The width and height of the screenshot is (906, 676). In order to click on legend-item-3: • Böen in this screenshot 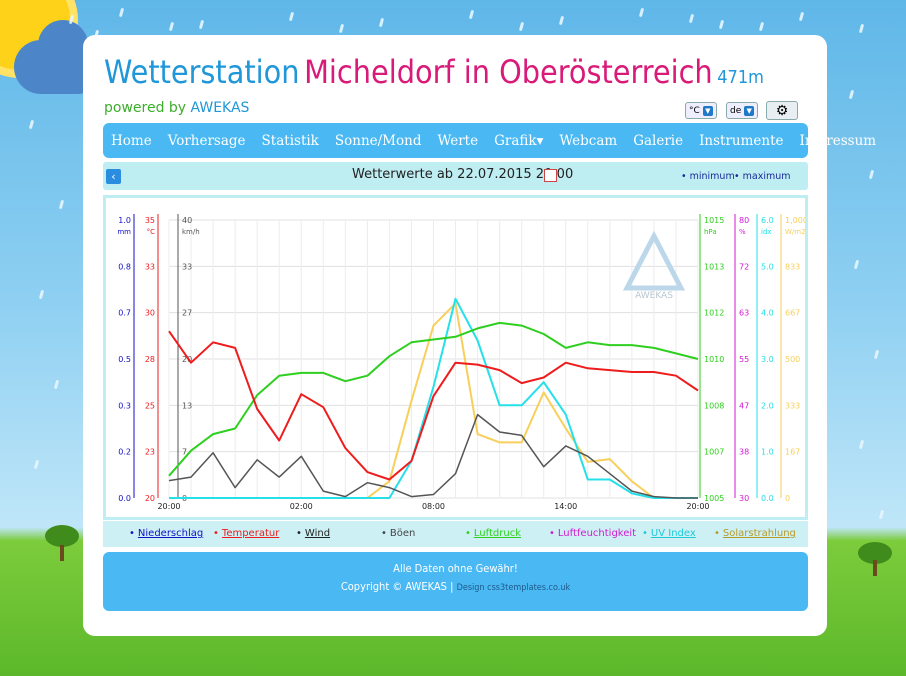, I will do `click(398, 533)`.